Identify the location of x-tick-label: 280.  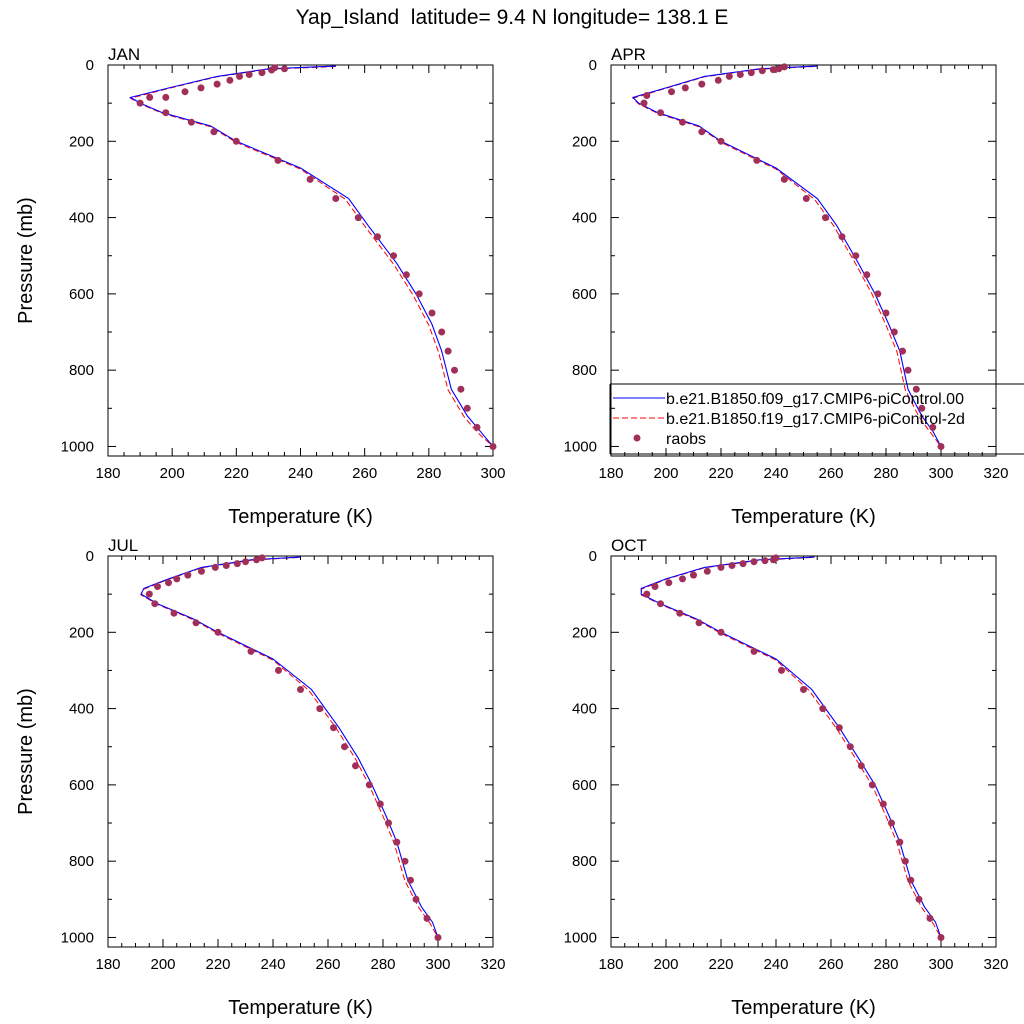
(885, 473).